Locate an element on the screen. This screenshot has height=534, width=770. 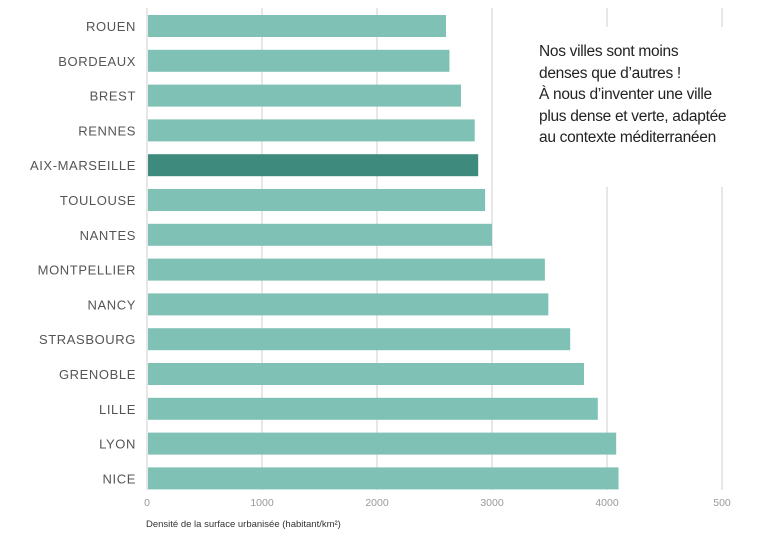
annotation-line: À nous d’inventer une ville is located at coordinates (625, 94).